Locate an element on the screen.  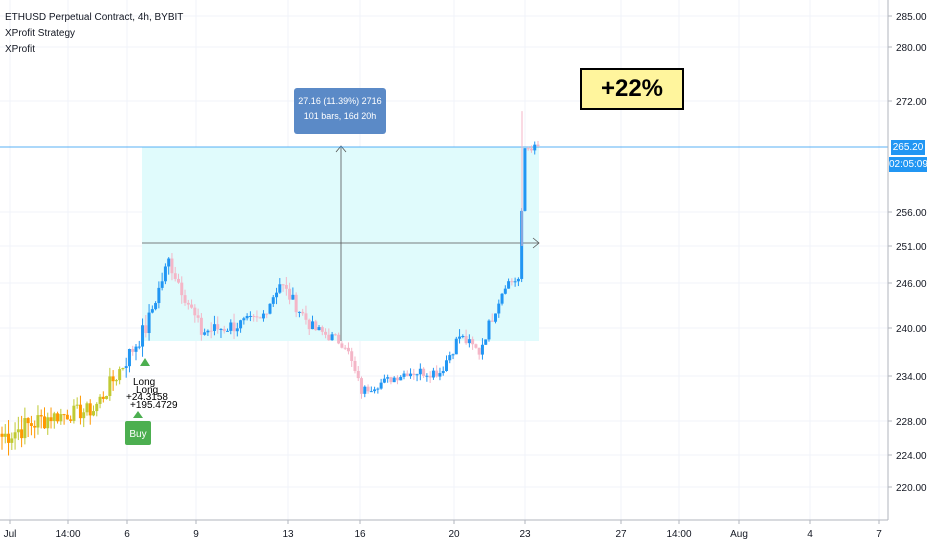
long-label-1: Long is located at coordinates (144, 382).